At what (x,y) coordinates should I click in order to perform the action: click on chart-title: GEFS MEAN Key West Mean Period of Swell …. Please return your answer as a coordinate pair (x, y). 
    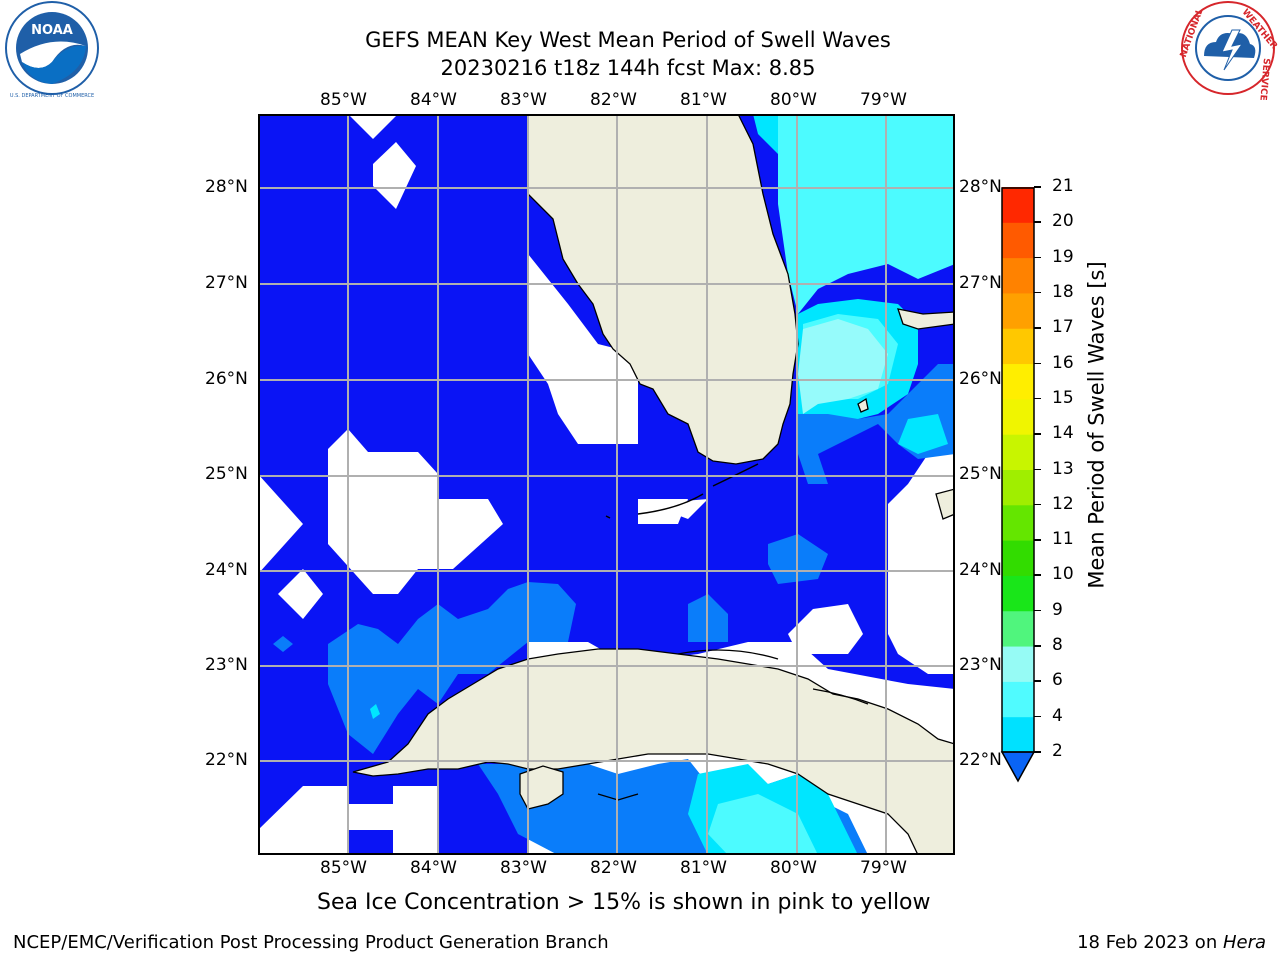
    Looking at the image, I should click on (628, 40).